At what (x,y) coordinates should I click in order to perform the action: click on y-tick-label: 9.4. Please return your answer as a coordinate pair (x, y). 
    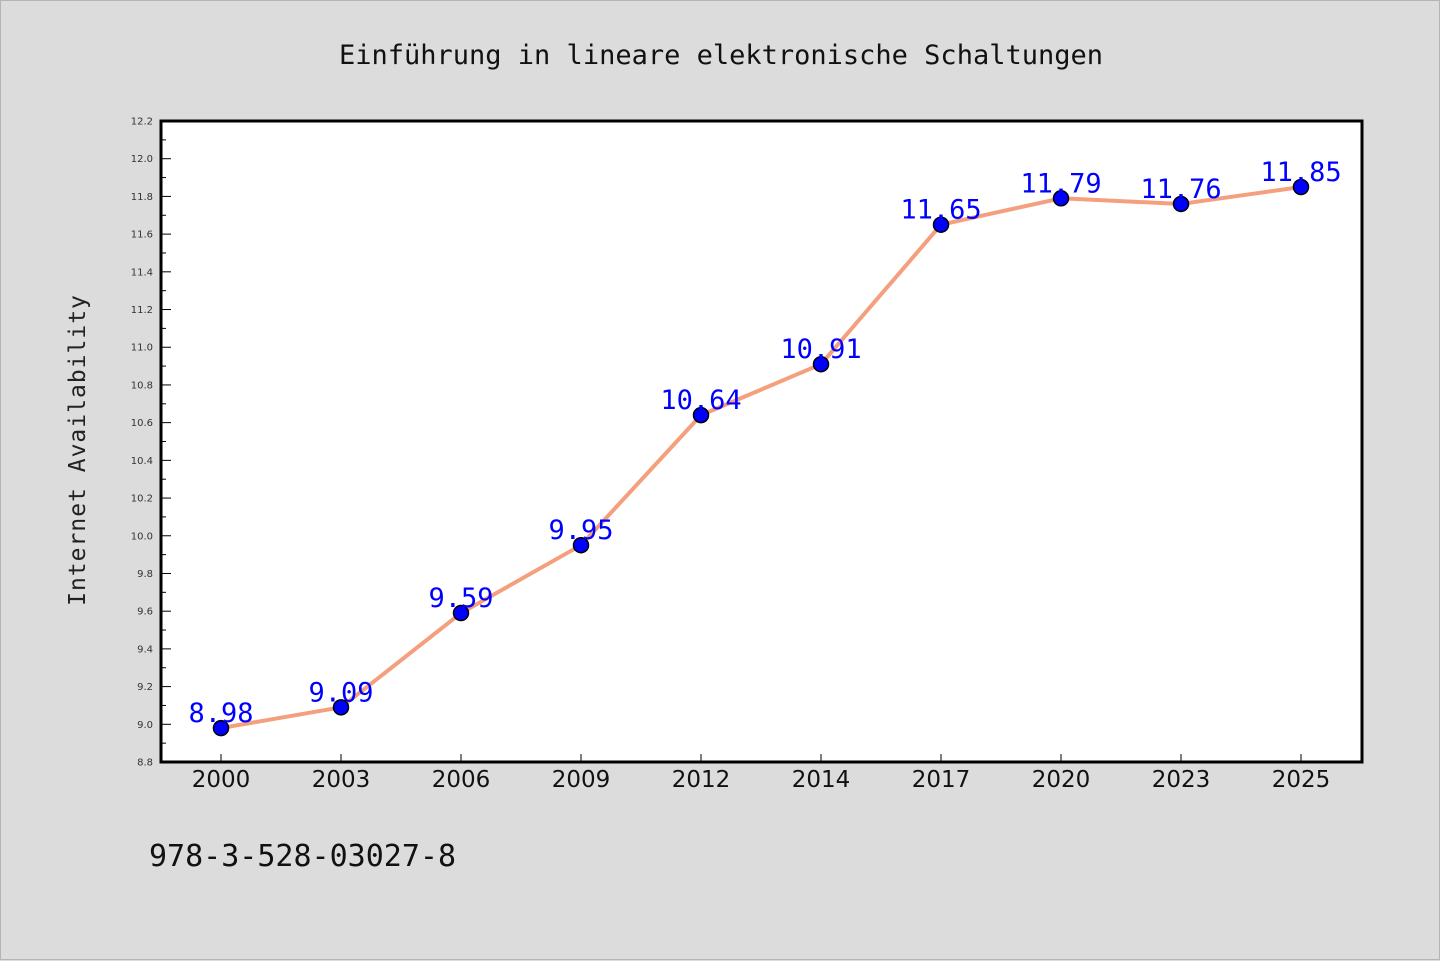
    Looking at the image, I should click on (145, 649).